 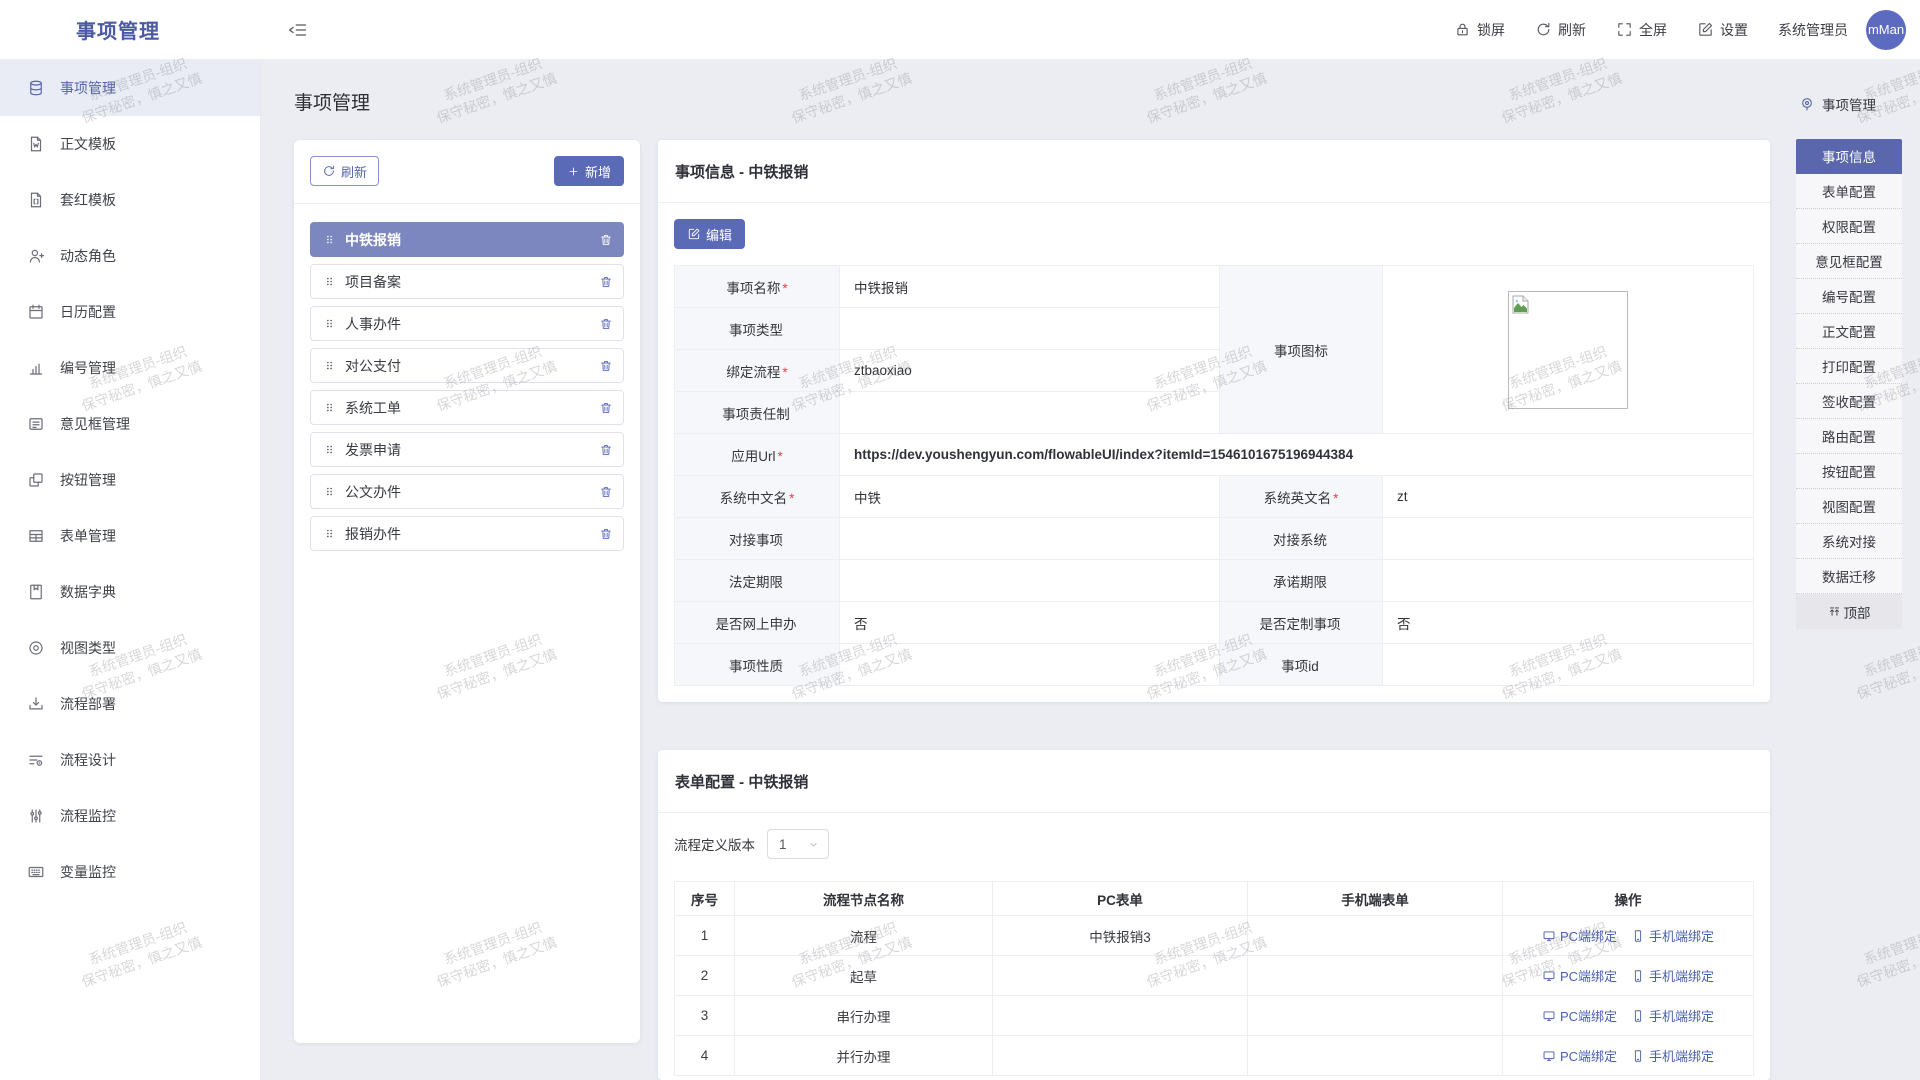 I want to click on sidebar-item-label: 变量监控, so click(x=88, y=872).